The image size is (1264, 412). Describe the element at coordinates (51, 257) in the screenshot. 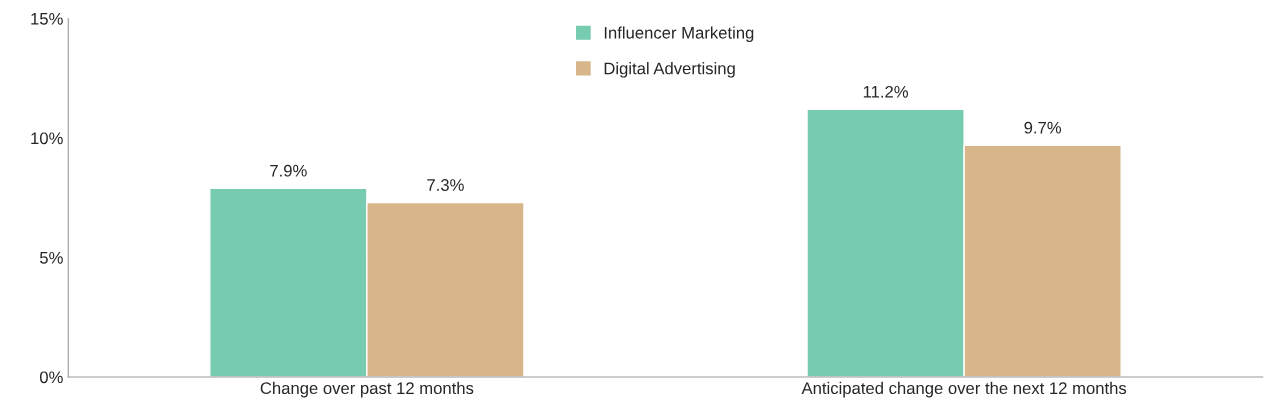

I see `y-tick-label: 5%` at that location.